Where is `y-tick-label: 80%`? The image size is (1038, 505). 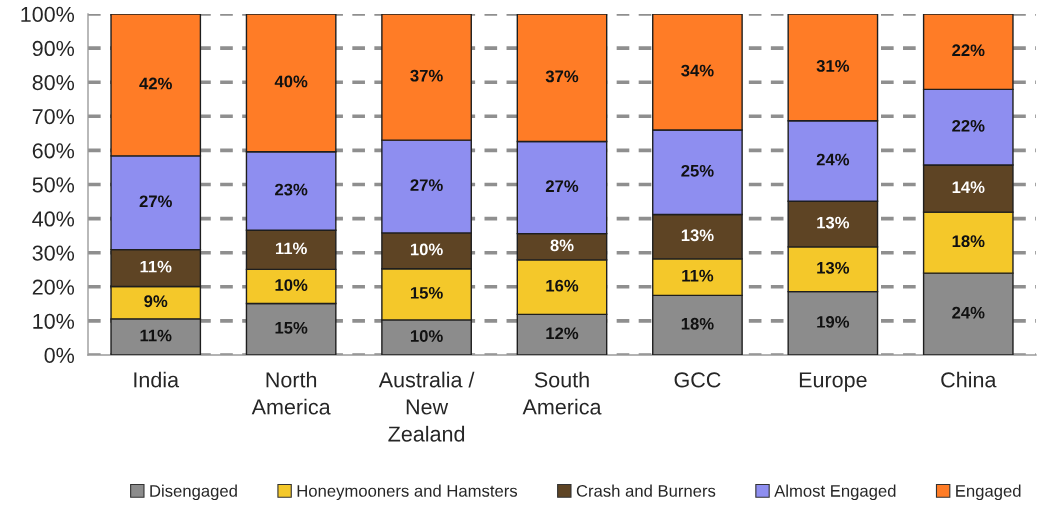
y-tick-label: 80% is located at coordinates (53, 82).